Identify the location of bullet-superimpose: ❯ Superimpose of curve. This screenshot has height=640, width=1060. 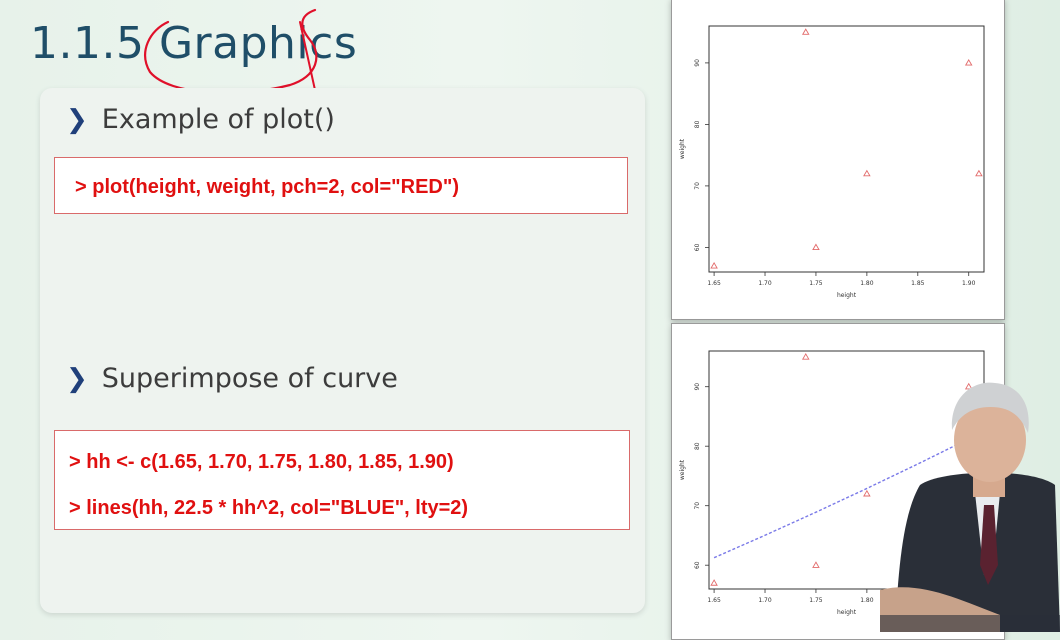
(232, 378).